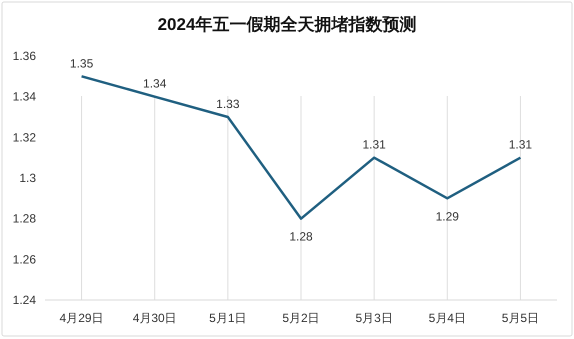  I want to click on y-tick-label: 1.36, so click(24, 56).